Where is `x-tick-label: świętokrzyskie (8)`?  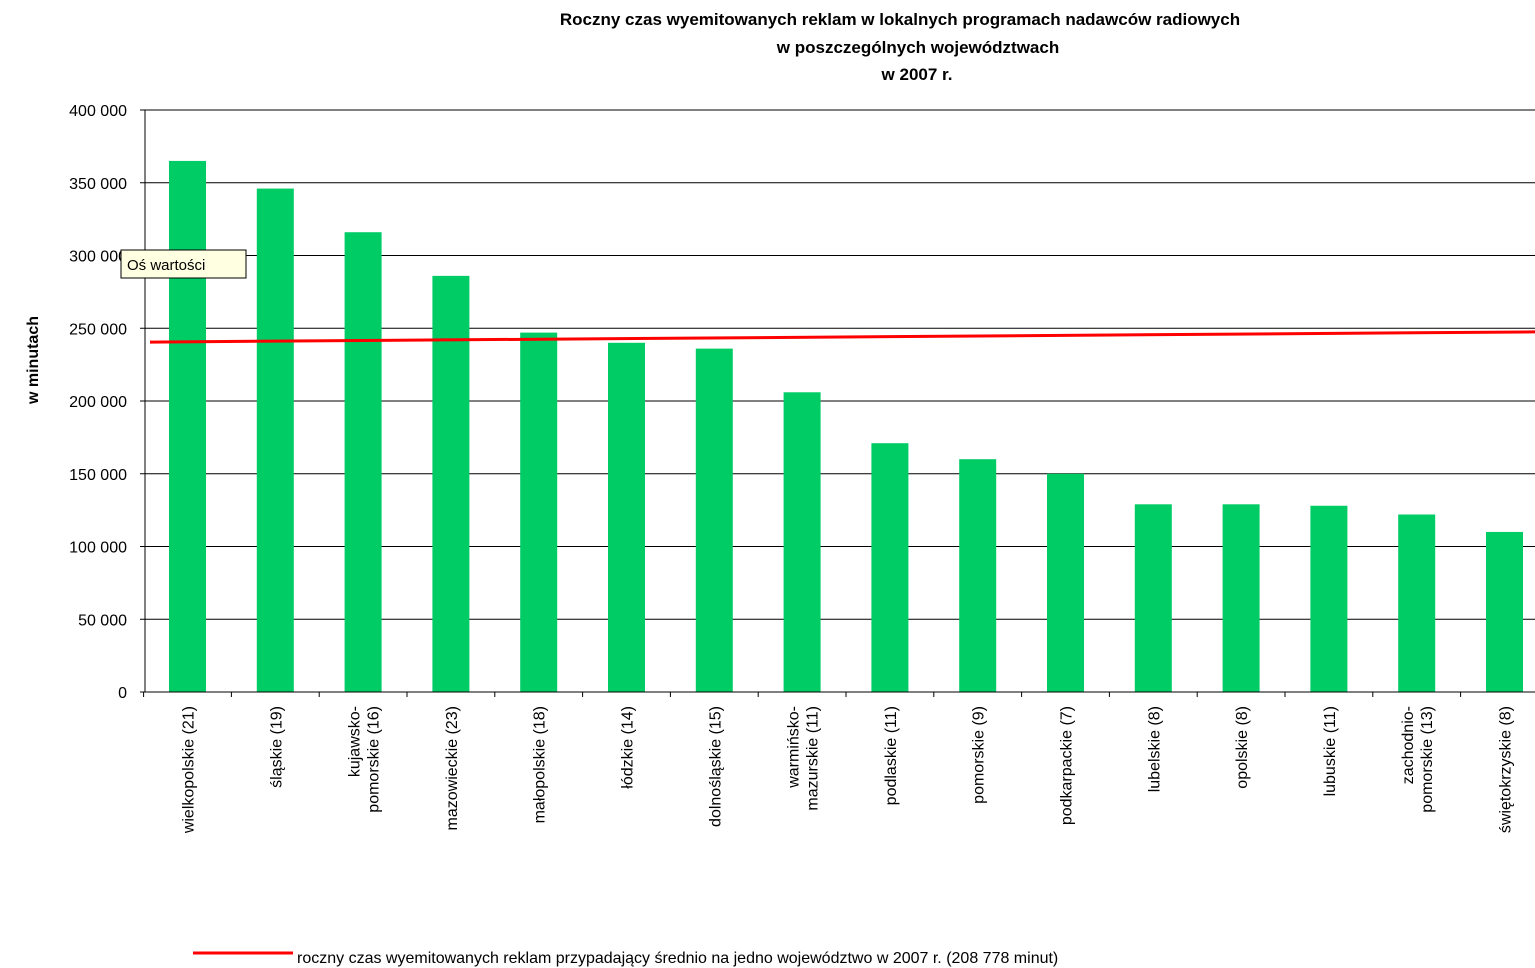
x-tick-label: świętokrzyskie (8) is located at coordinates (1506, 769).